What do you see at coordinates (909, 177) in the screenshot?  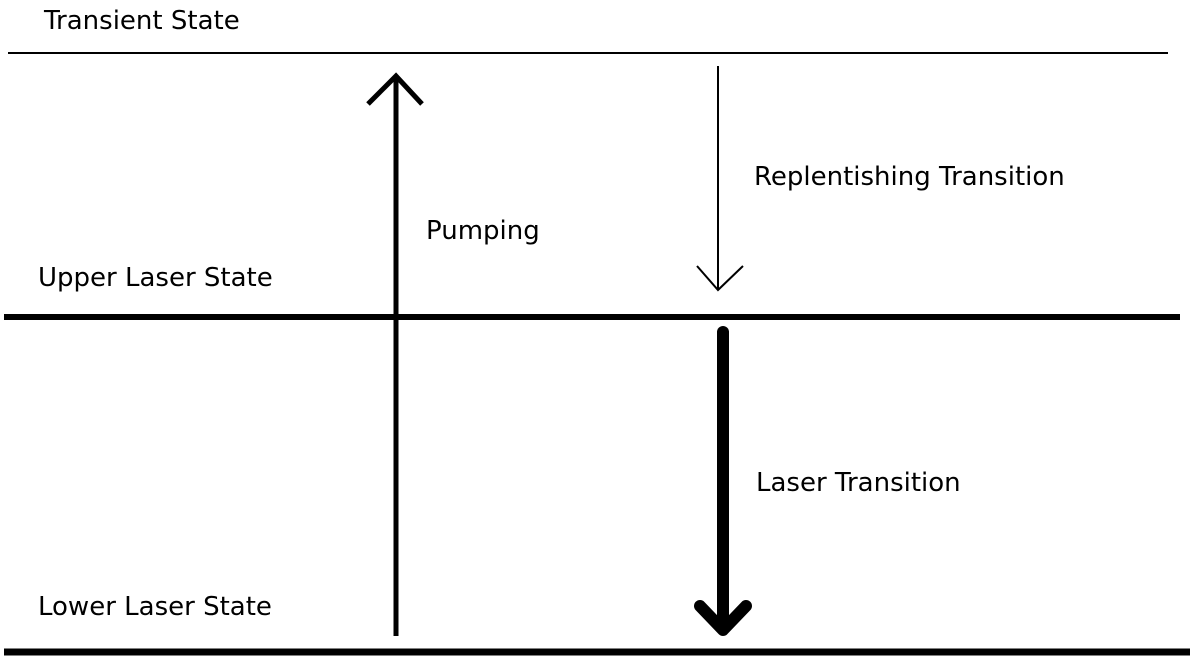 I see `replenishing-transition-label: Replentishing Transition` at bounding box center [909, 177].